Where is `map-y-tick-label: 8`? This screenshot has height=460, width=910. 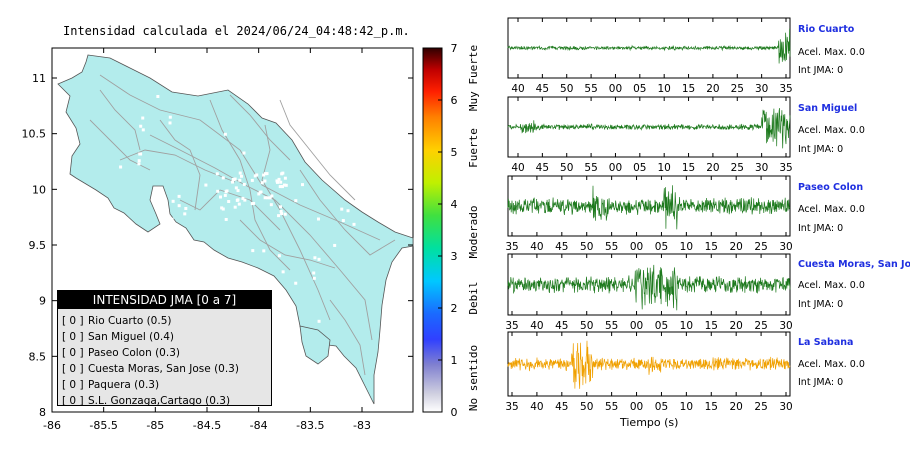
map-y-tick-label: 8 is located at coordinates (42, 412).